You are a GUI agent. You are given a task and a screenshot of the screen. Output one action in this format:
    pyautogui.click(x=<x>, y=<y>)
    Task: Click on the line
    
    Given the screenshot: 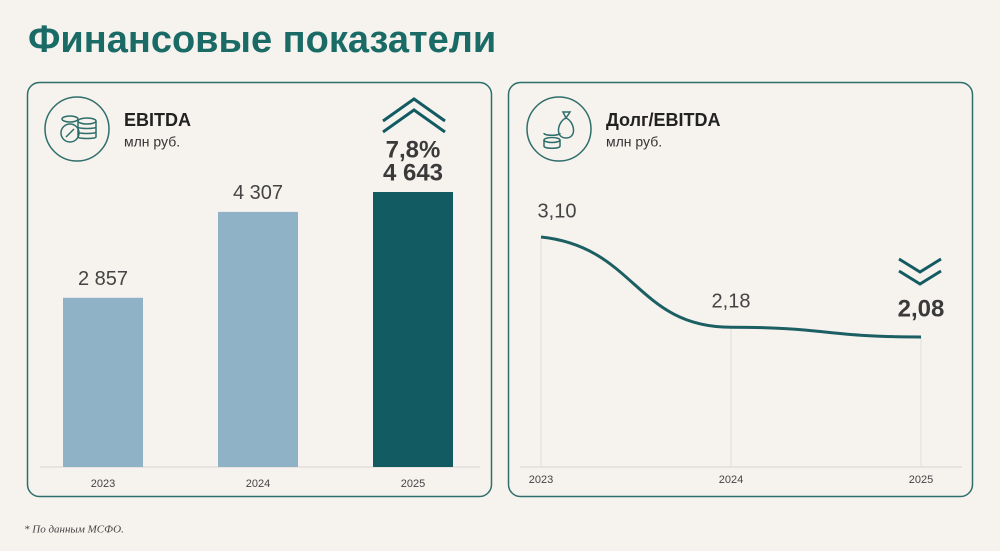 What is the action you would take?
    pyautogui.click(x=731, y=287)
    